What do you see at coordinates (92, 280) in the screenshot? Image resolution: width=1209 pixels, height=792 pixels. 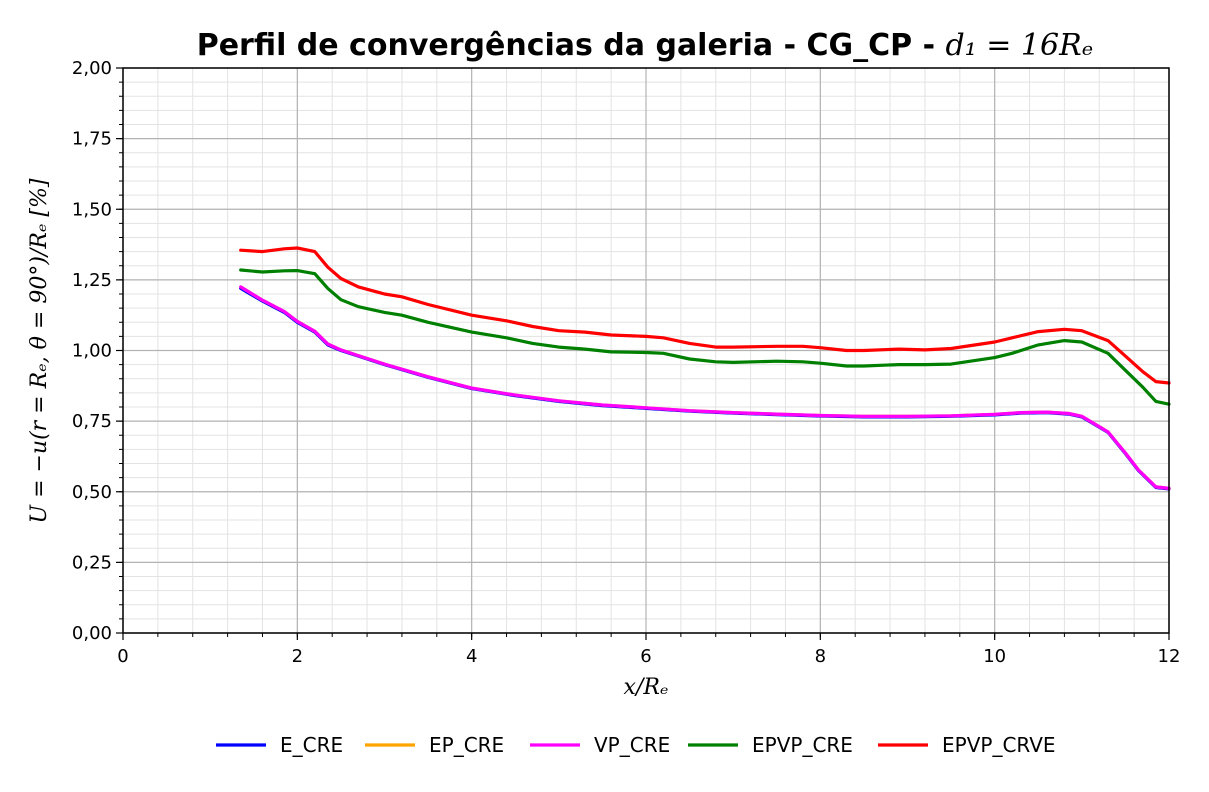 I see `y-tick-label: 1,25` at bounding box center [92, 280].